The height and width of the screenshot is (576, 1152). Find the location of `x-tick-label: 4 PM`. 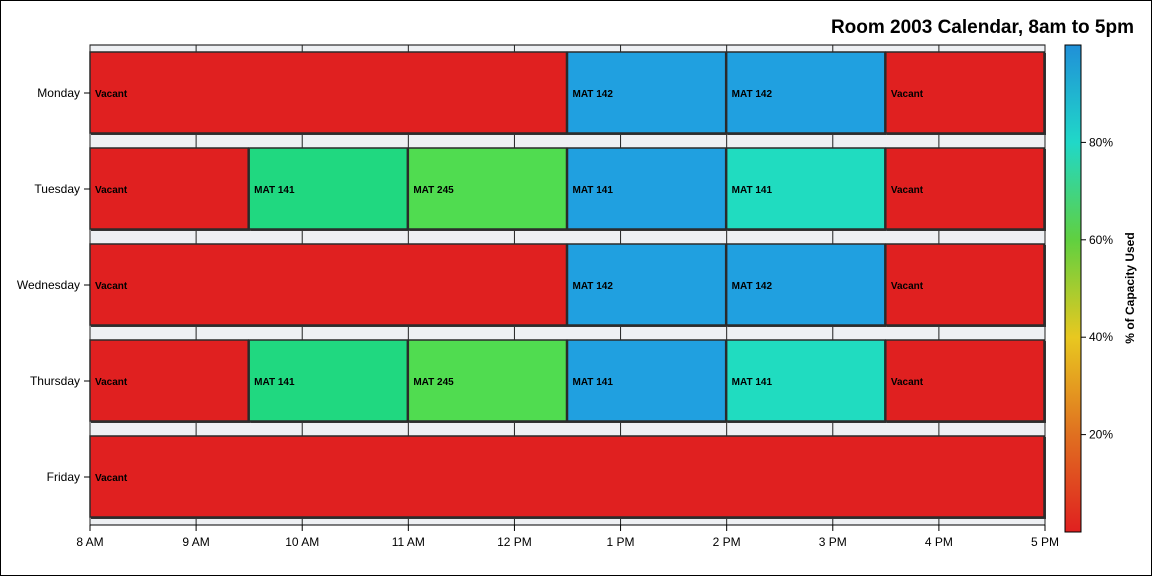

x-tick-label: 4 PM is located at coordinates (939, 542).